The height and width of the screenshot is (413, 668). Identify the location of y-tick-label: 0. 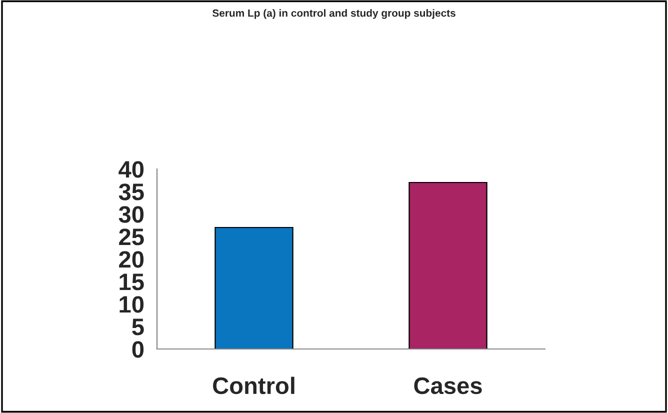
(138, 349).